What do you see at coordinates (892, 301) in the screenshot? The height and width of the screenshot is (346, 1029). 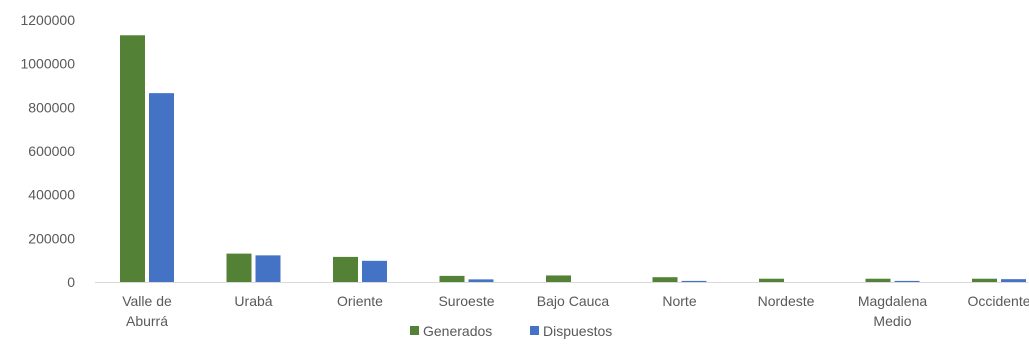 I see `x-tick-label: Magdalena` at bounding box center [892, 301].